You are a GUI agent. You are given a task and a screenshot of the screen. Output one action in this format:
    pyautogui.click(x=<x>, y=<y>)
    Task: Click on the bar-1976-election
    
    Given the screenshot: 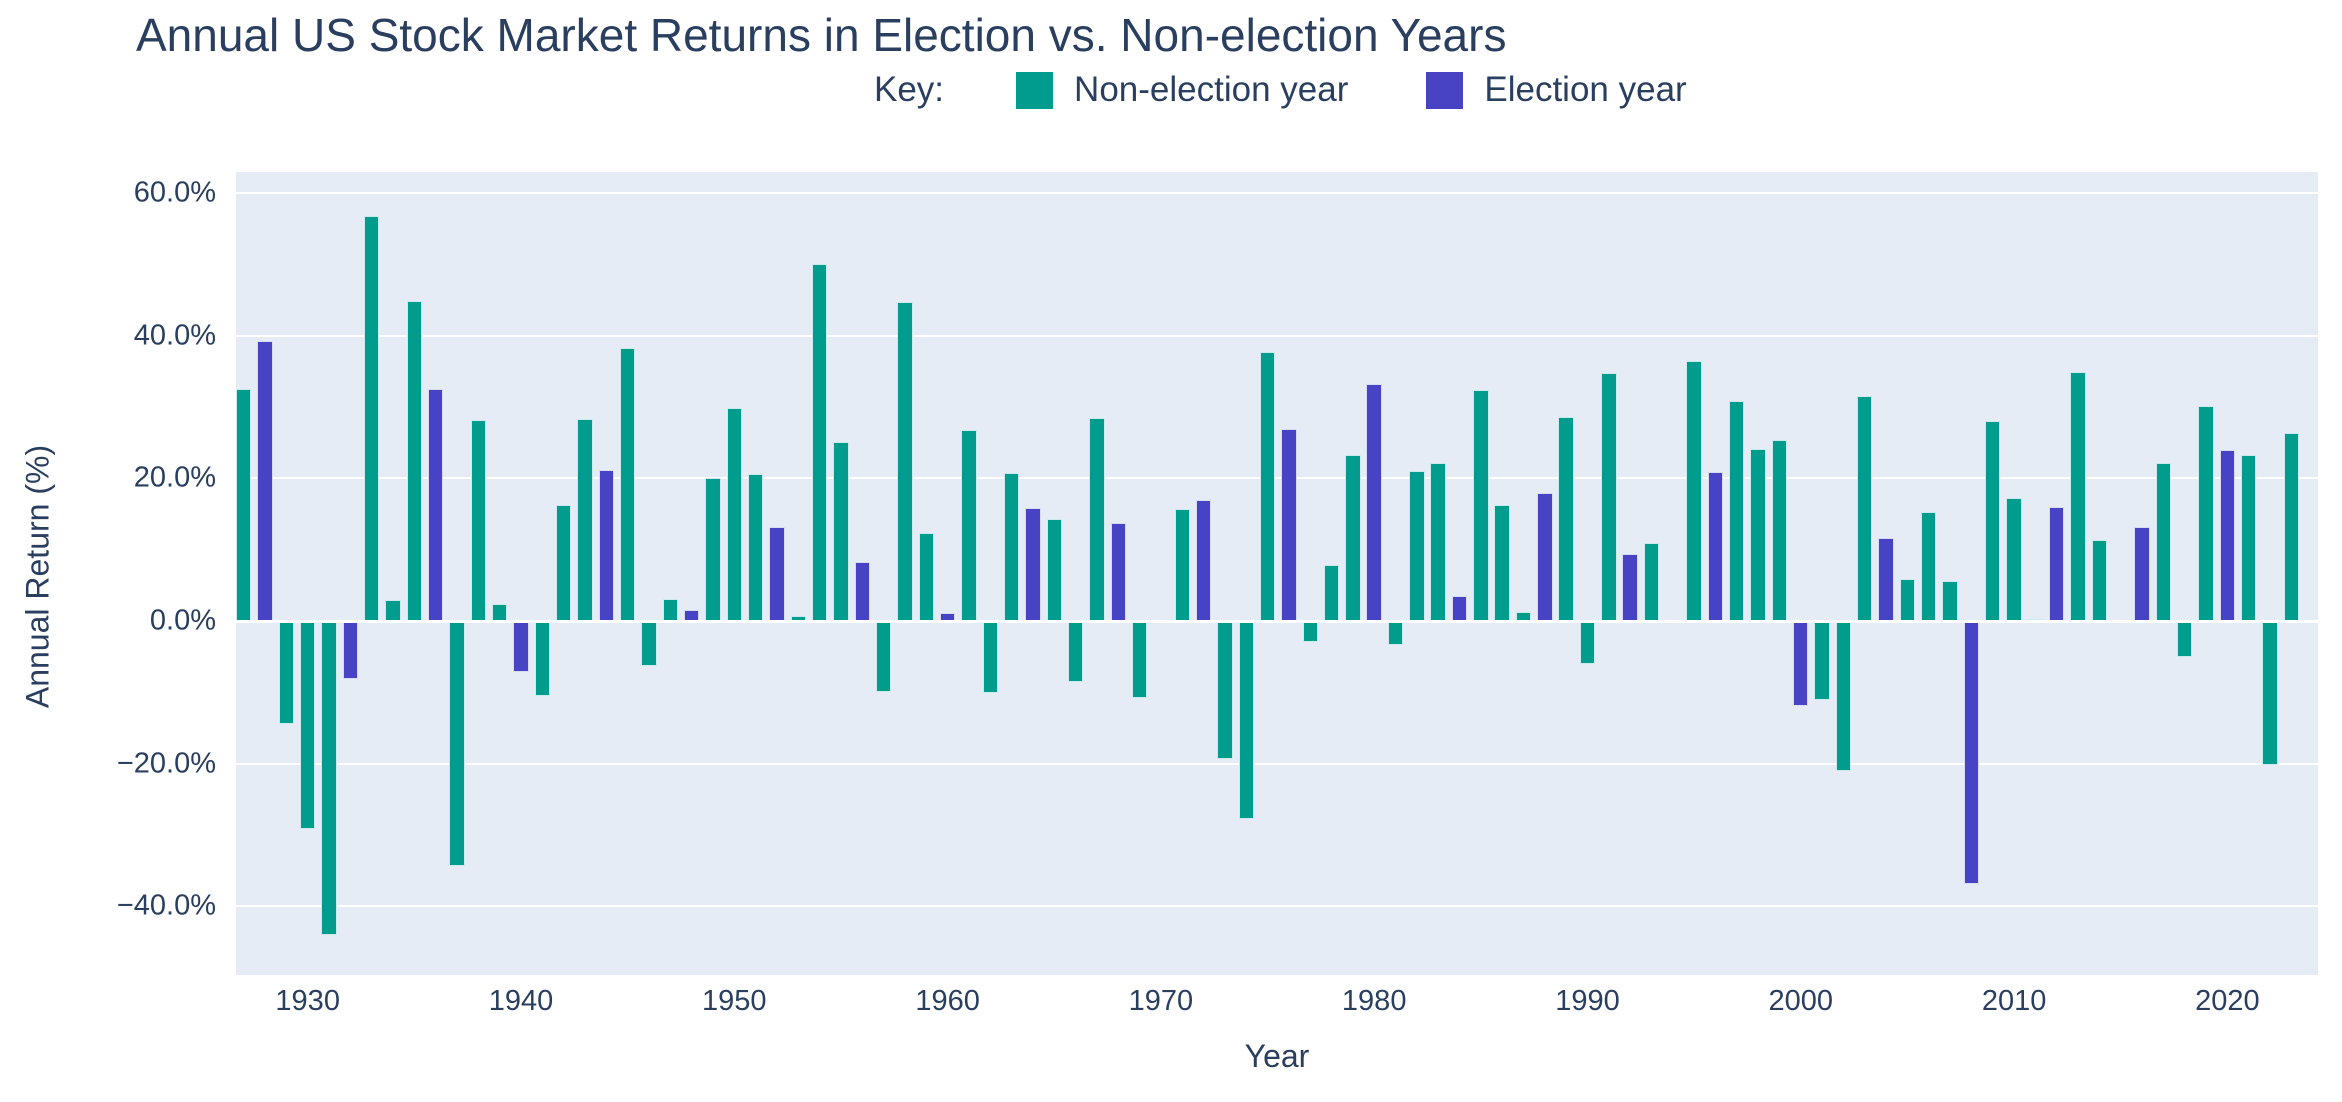 What is the action you would take?
    pyautogui.click(x=1289, y=525)
    